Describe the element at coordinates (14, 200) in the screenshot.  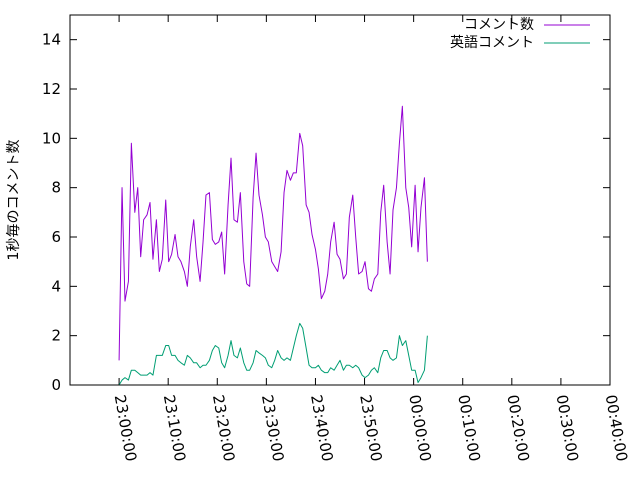
I see `y-axis-label: 1秒毎のコメント数` at that location.